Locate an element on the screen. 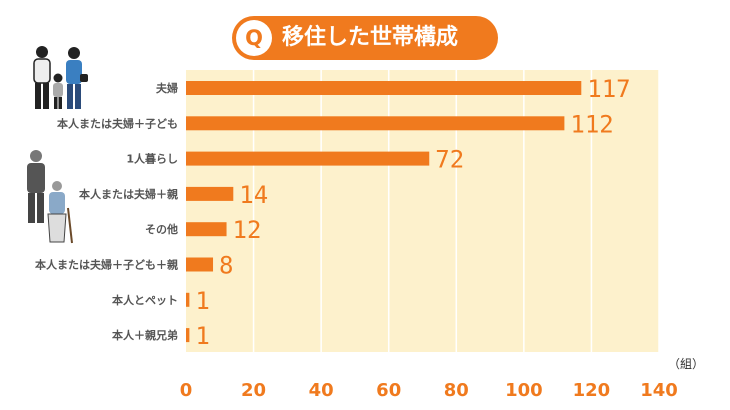 The image size is (730, 410). value-label: 117 is located at coordinates (608, 89).